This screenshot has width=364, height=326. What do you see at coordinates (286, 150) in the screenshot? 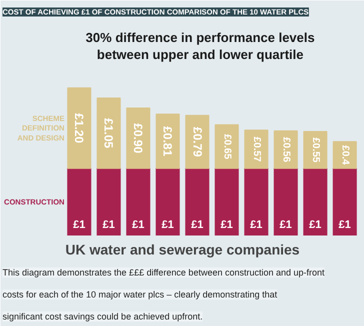
I see `data-label: £0.56` at bounding box center [286, 150].